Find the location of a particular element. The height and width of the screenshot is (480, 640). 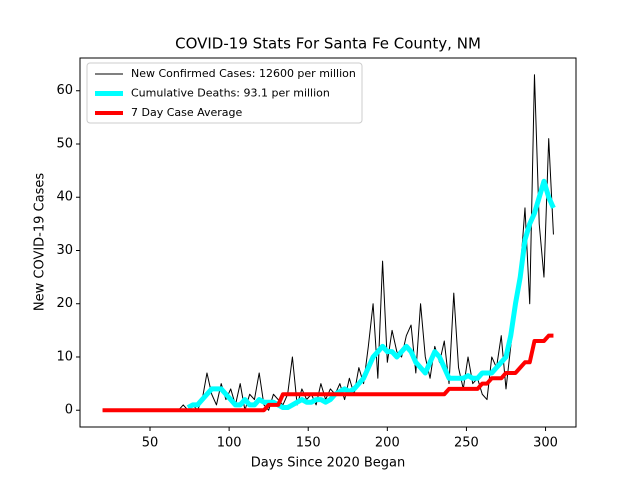

y-axis-label: New COVID-19 Cases is located at coordinates (40, 242).